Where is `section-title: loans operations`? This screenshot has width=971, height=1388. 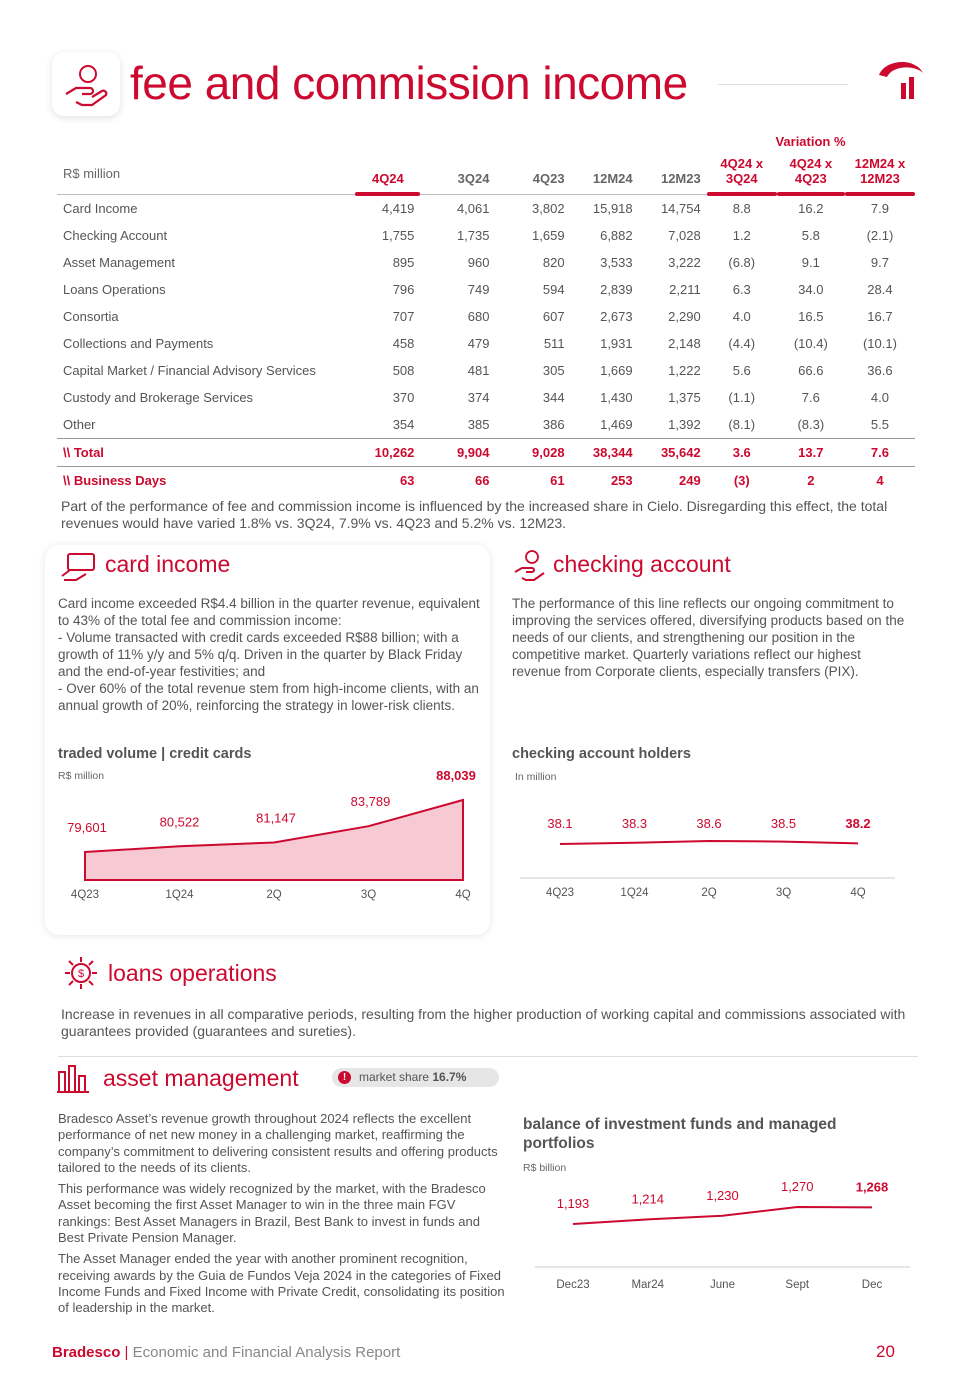
section-title: loans operations is located at coordinates (192, 973).